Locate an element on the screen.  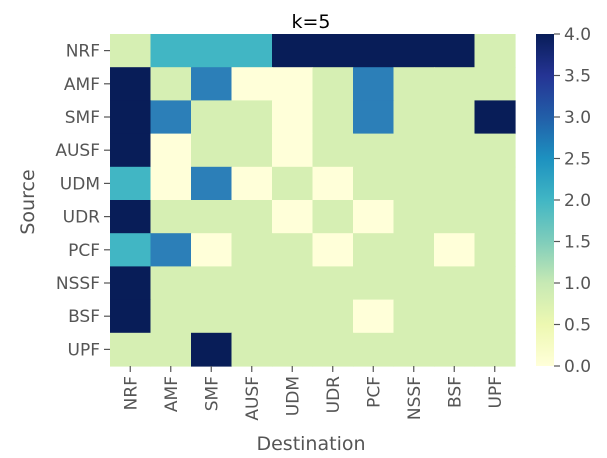
x-tick-label: AUSF is located at coordinates (253, 398).